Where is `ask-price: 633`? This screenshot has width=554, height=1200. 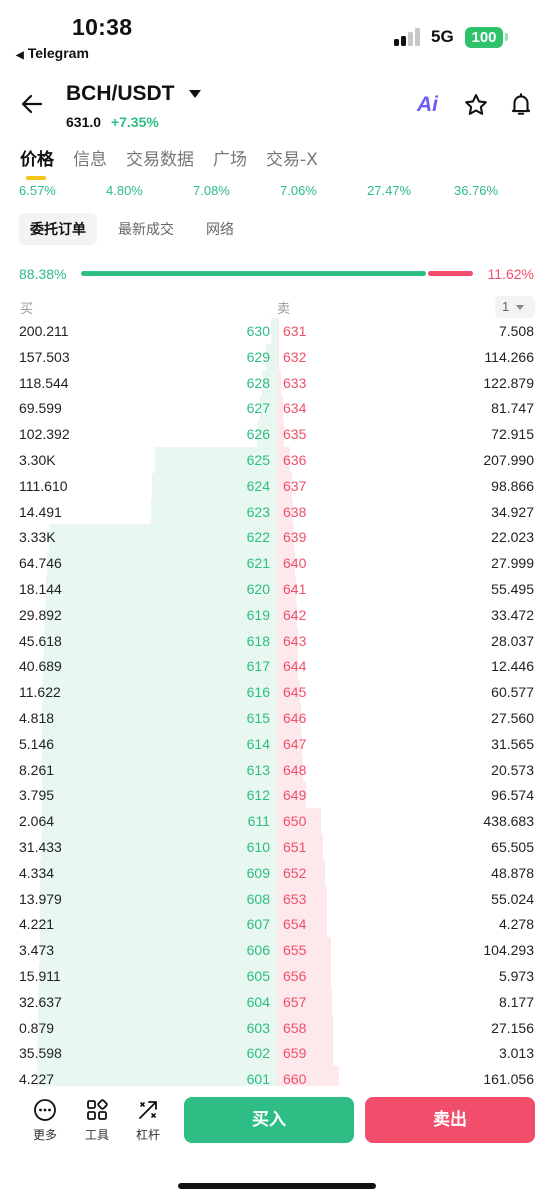
ask-price: 633 is located at coordinates (295, 382).